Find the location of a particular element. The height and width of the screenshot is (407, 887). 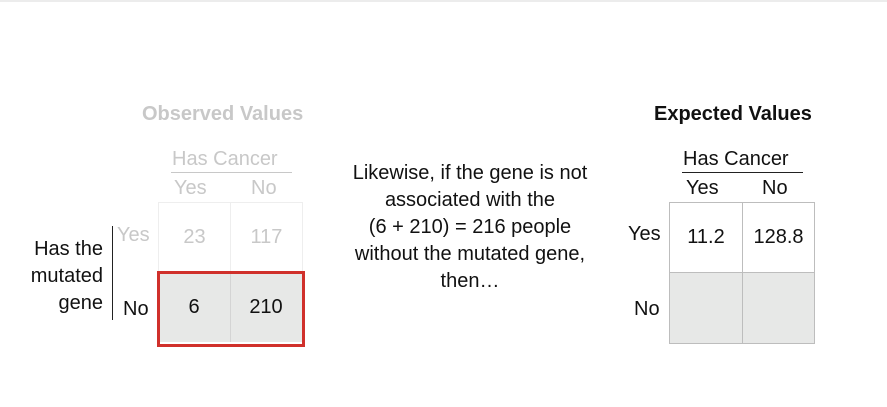

expected-row-yes: Yes is located at coordinates (644, 234).